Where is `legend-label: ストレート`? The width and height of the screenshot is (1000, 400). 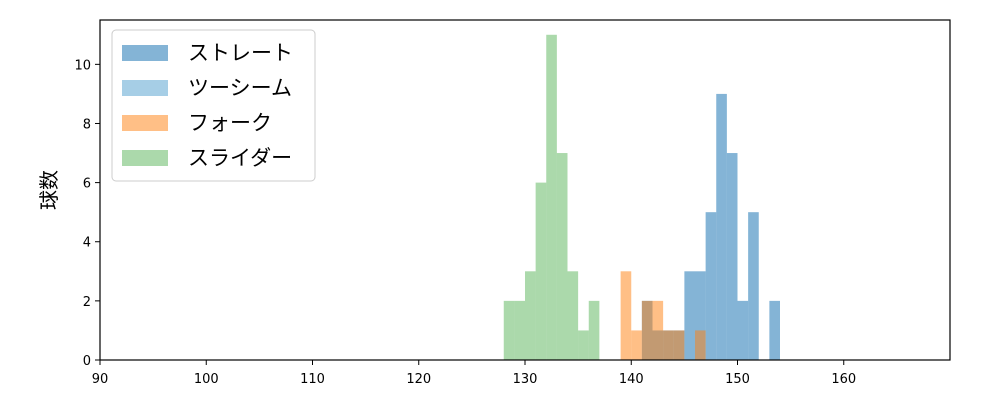
legend-label: ストレート is located at coordinates (240, 53).